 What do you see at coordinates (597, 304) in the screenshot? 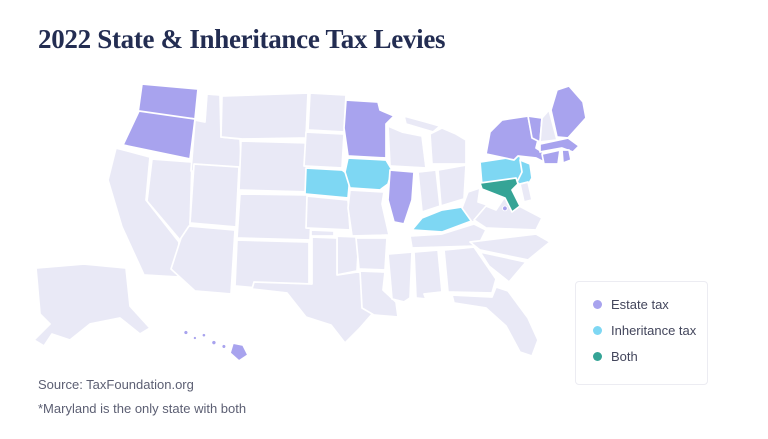
I see `estate-tax-dot-icon` at bounding box center [597, 304].